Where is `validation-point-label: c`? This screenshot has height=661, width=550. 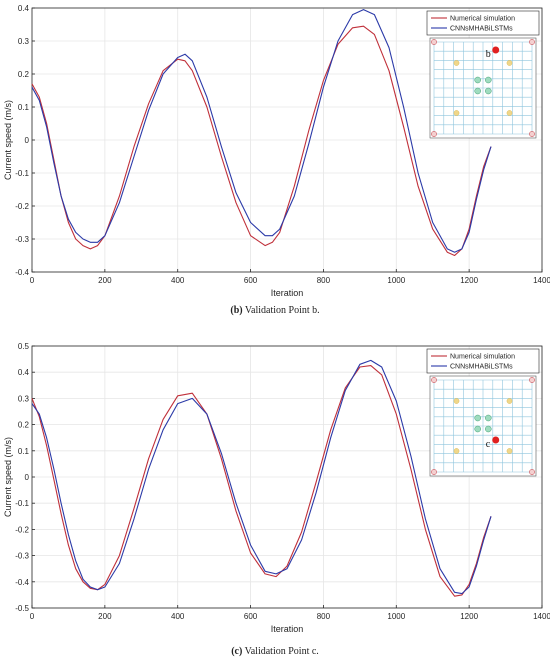
validation-point-label: c is located at coordinates (488, 444).